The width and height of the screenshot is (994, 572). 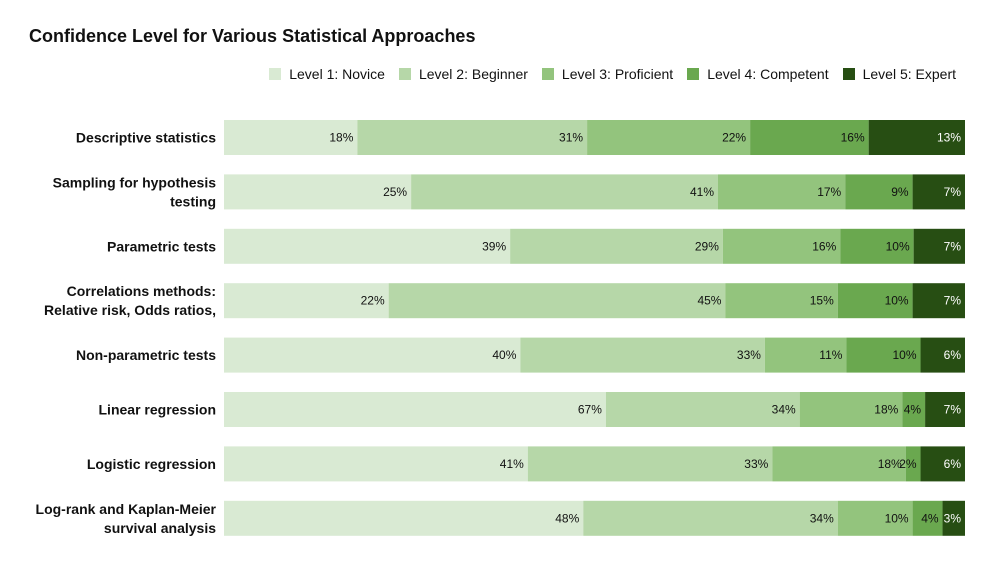 I want to click on category-label: Descriptive statistics, so click(x=146, y=138).